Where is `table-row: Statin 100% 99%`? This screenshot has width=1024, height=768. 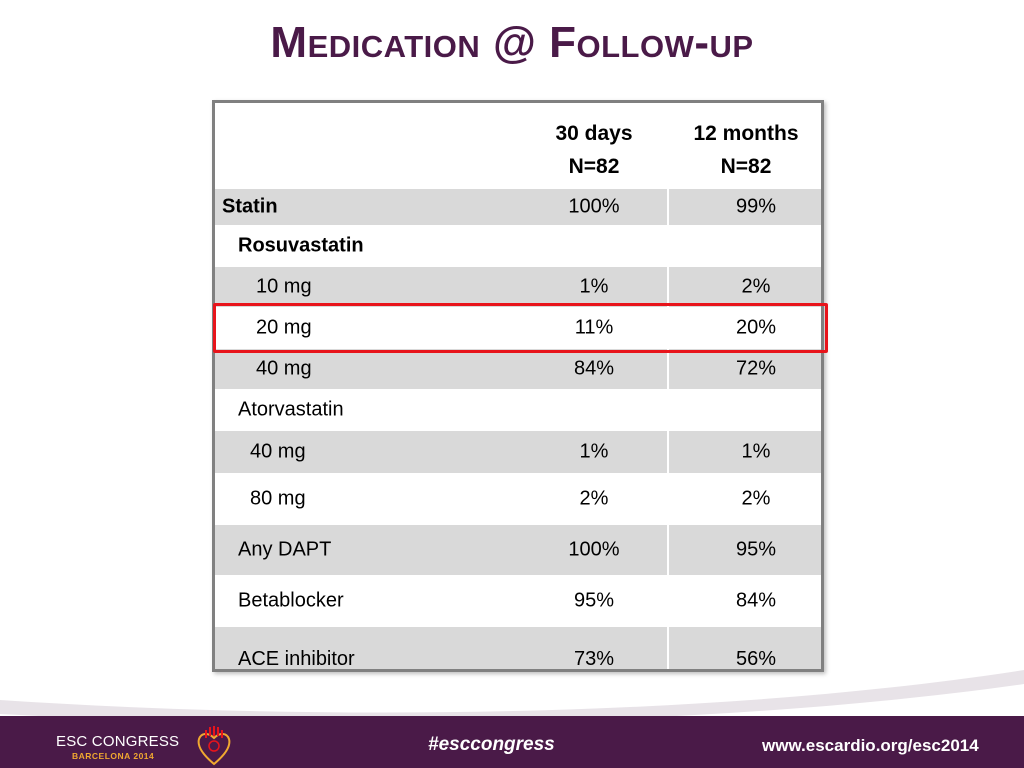
table-row: Statin 100% 99% is located at coordinates (518, 207).